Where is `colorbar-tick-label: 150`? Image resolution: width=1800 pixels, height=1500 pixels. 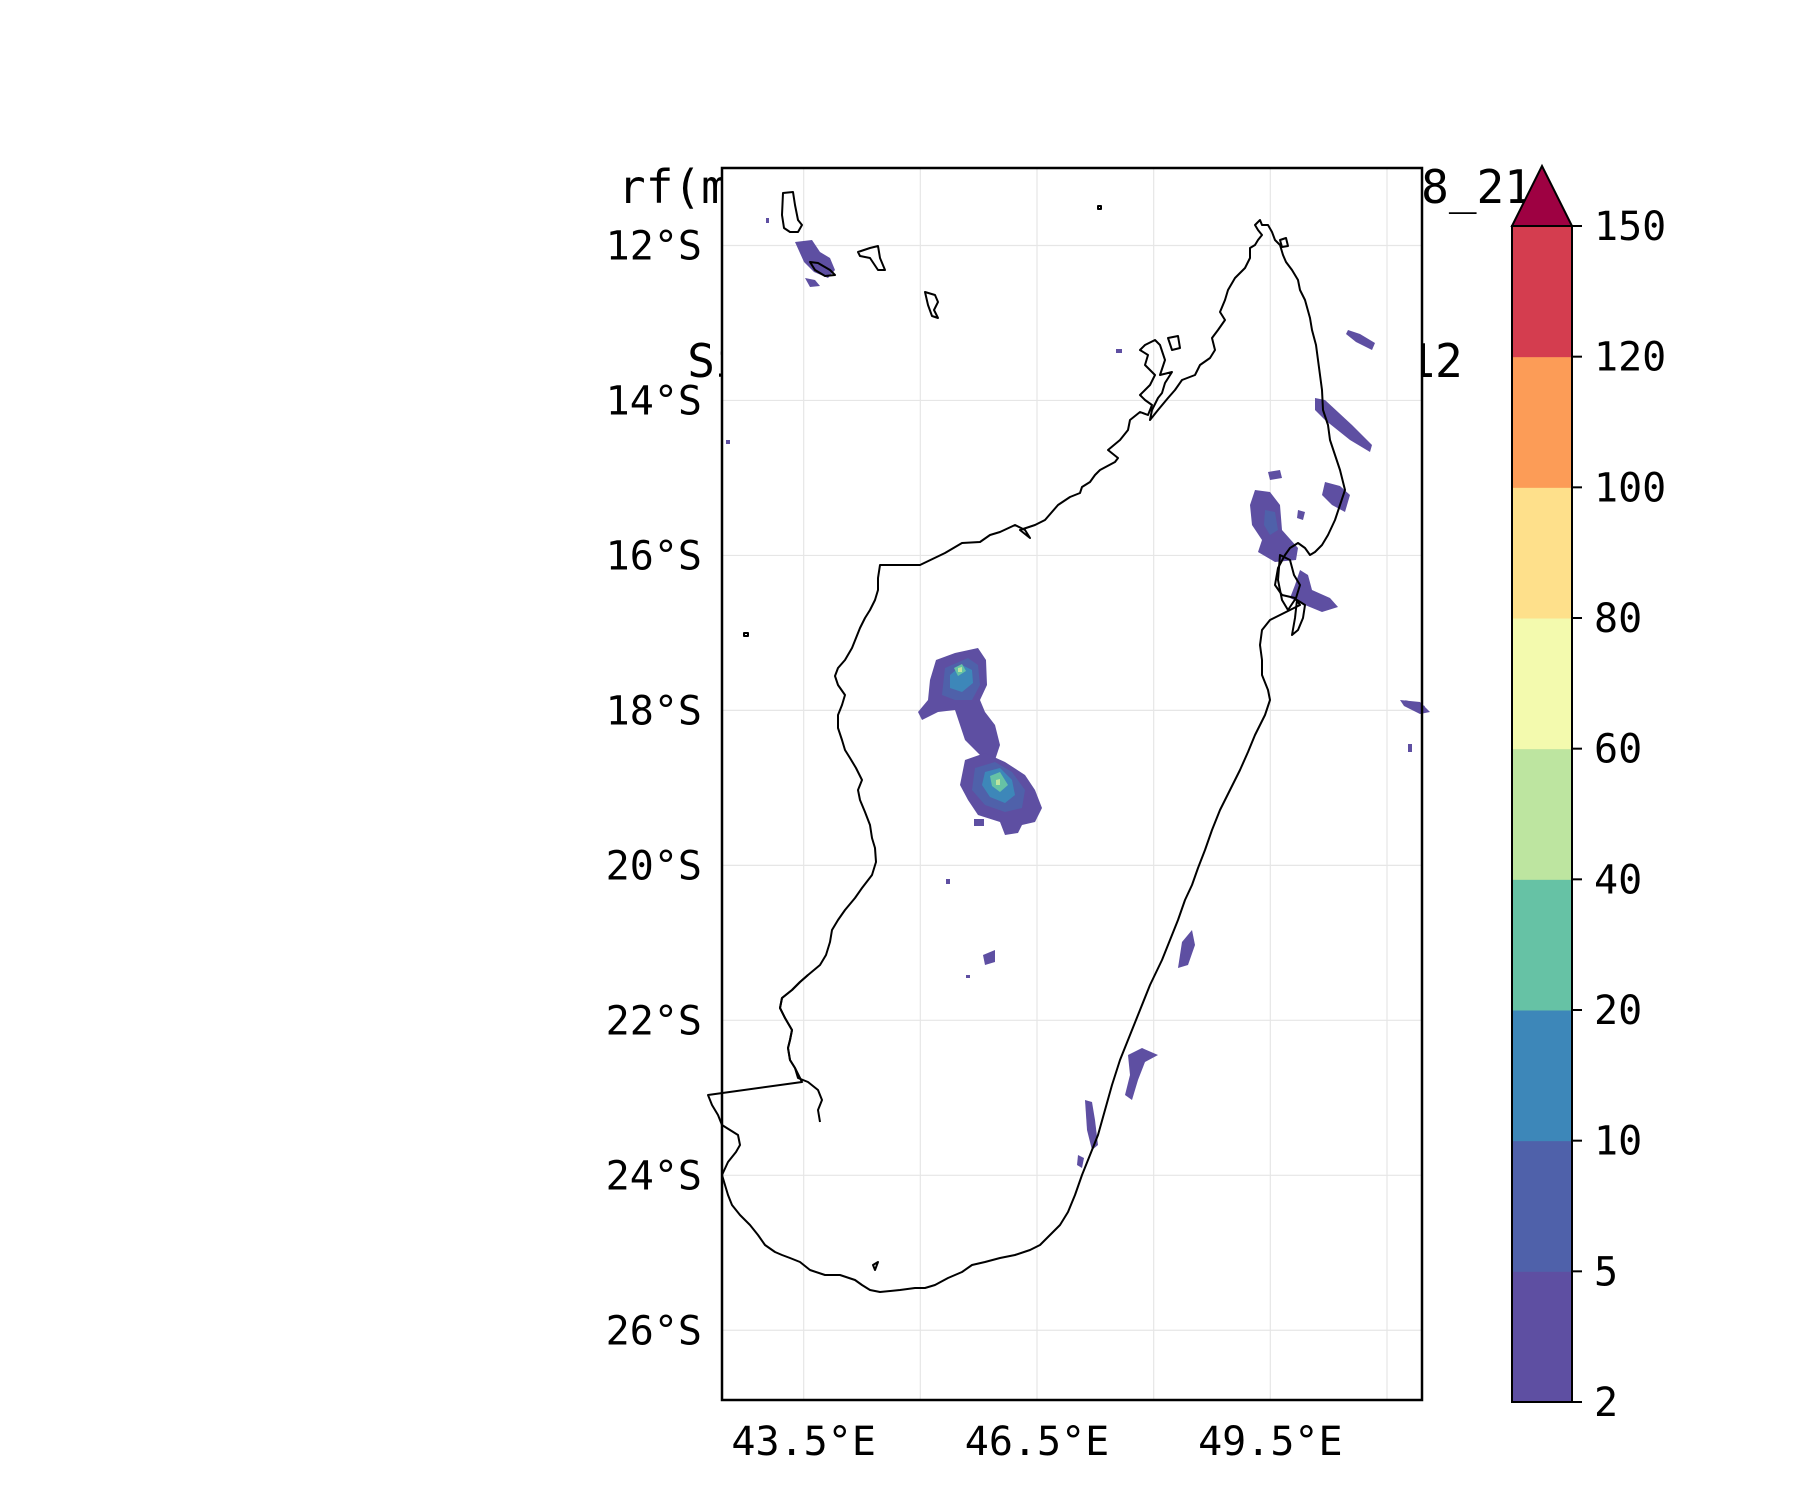
colorbar-tick-label: 150 is located at coordinates (1630, 227).